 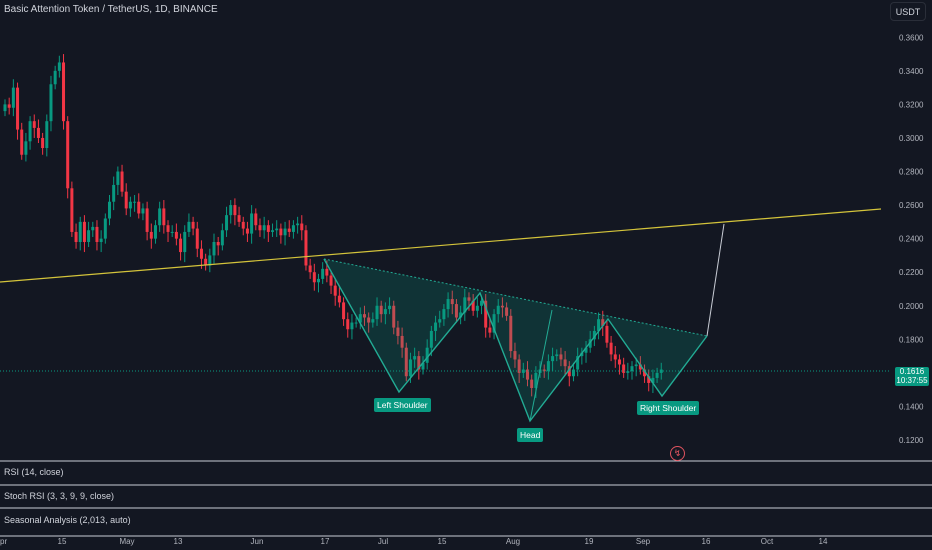 What do you see at coordinates (515, 297) in the screenshot?
I see `neckline` at bounding box center [515, 297].